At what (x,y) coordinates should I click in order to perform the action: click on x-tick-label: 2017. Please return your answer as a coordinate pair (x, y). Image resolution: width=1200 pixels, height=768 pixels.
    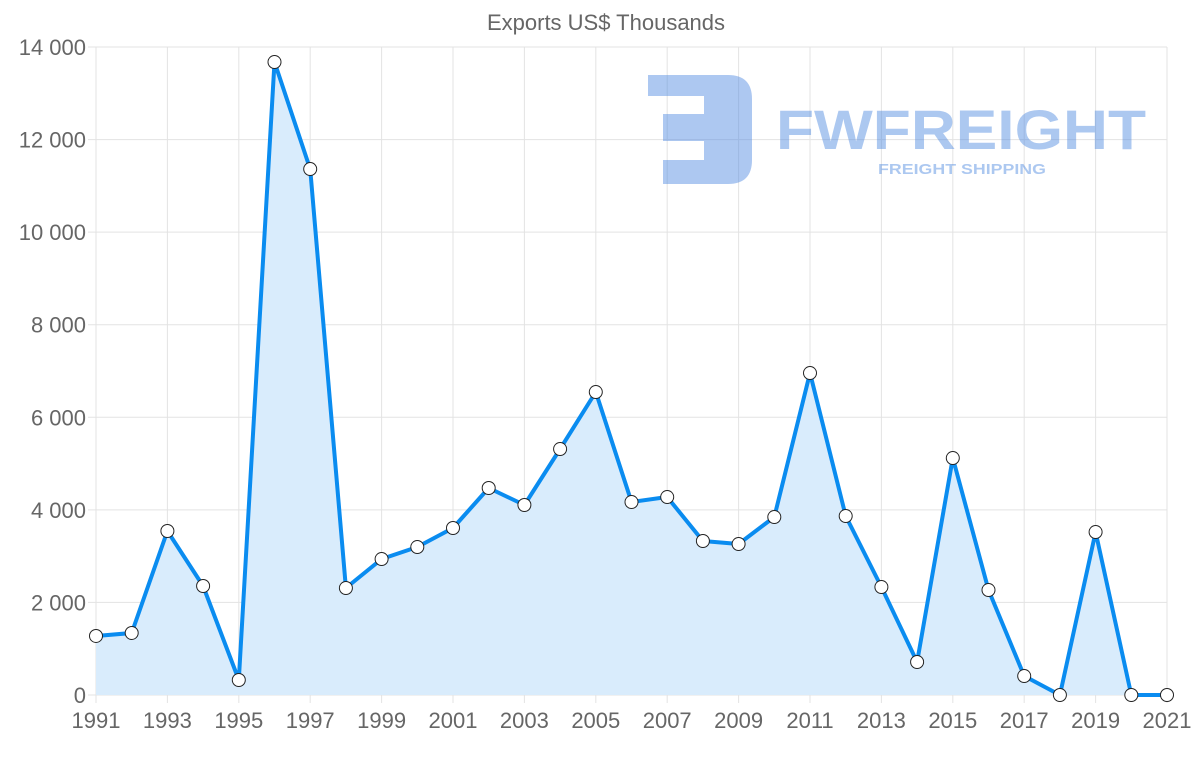
    Looking at the image, I should click on (1024, 720).